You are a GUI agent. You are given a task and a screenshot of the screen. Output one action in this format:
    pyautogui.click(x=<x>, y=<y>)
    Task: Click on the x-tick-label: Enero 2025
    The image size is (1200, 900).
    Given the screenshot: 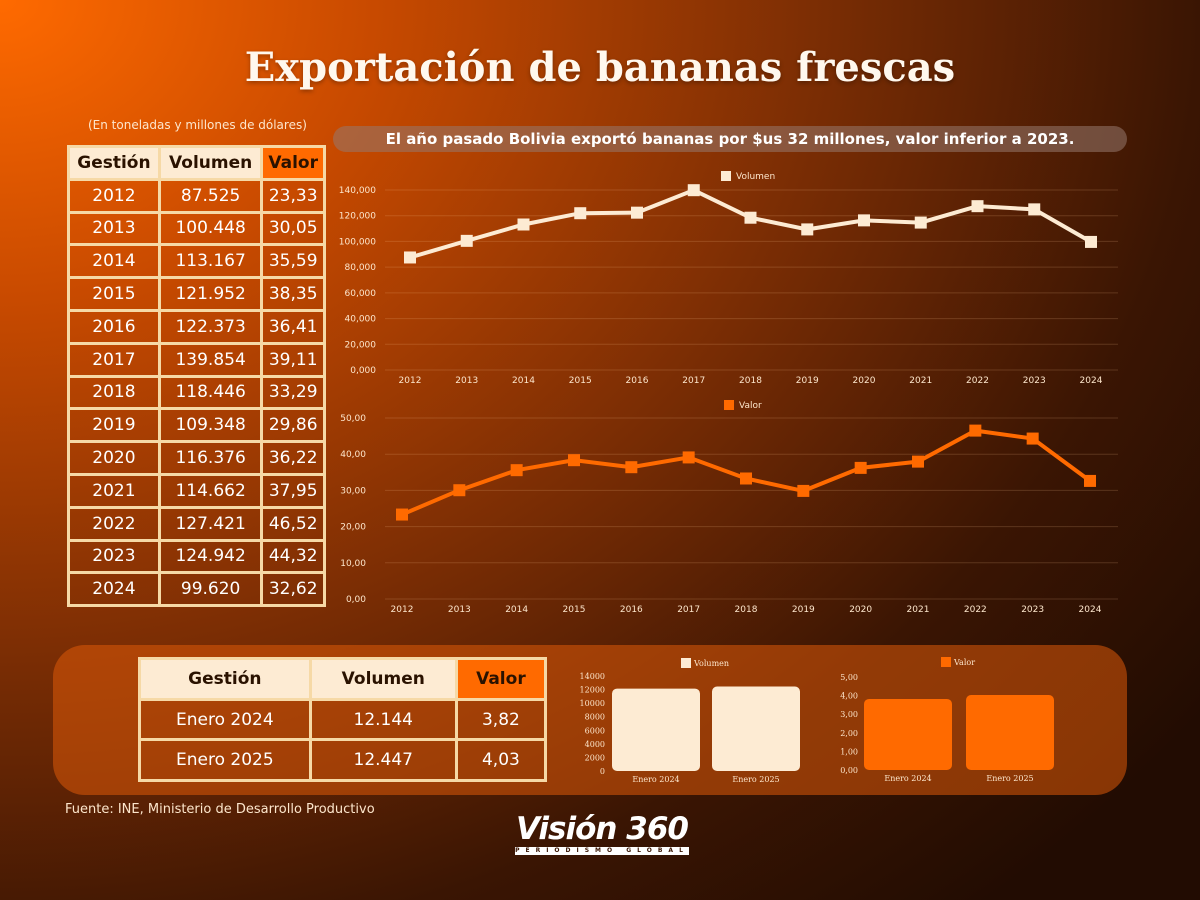 What is the action you would take?
    pyautogui.click(x=755, y=779)
    